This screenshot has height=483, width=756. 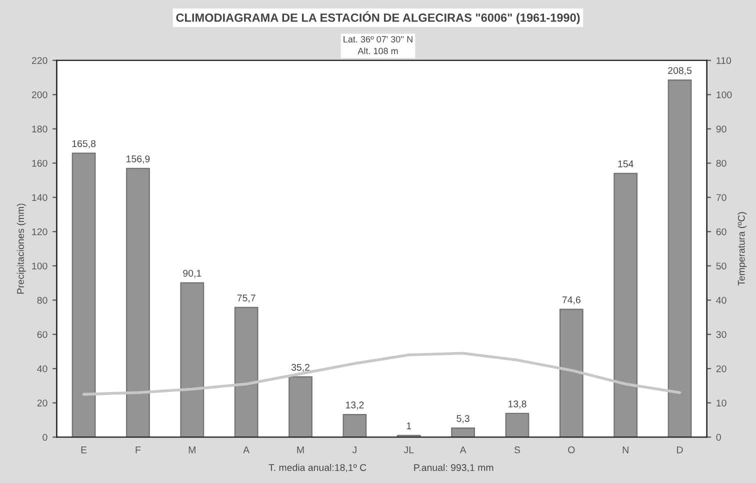 I want to click on x-tick-label: JL, so click(x=409, y=450).